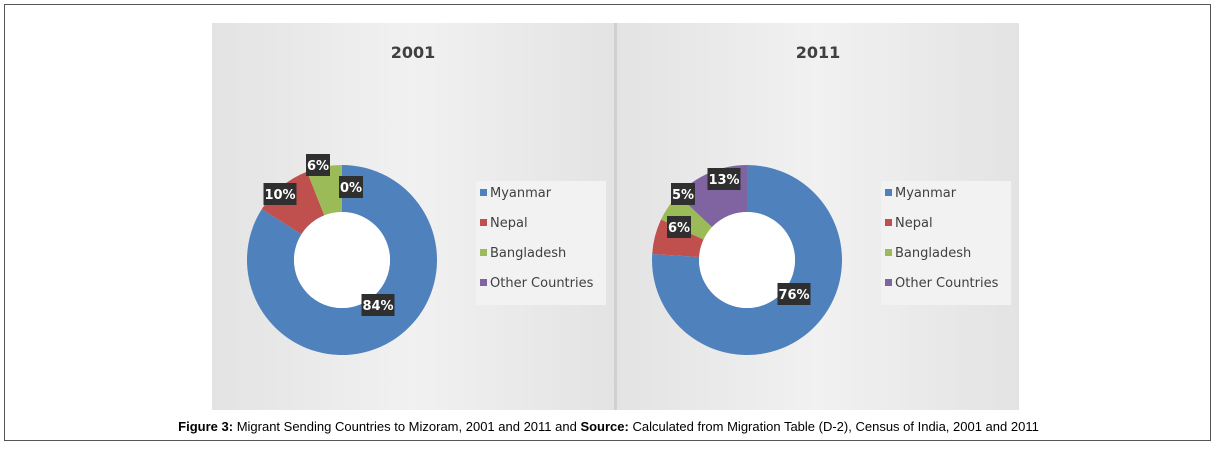  What do you see at coordinates (818, 52) in the screenshot?
I see `chart-title: 2011` at bounding box center [818, 52].